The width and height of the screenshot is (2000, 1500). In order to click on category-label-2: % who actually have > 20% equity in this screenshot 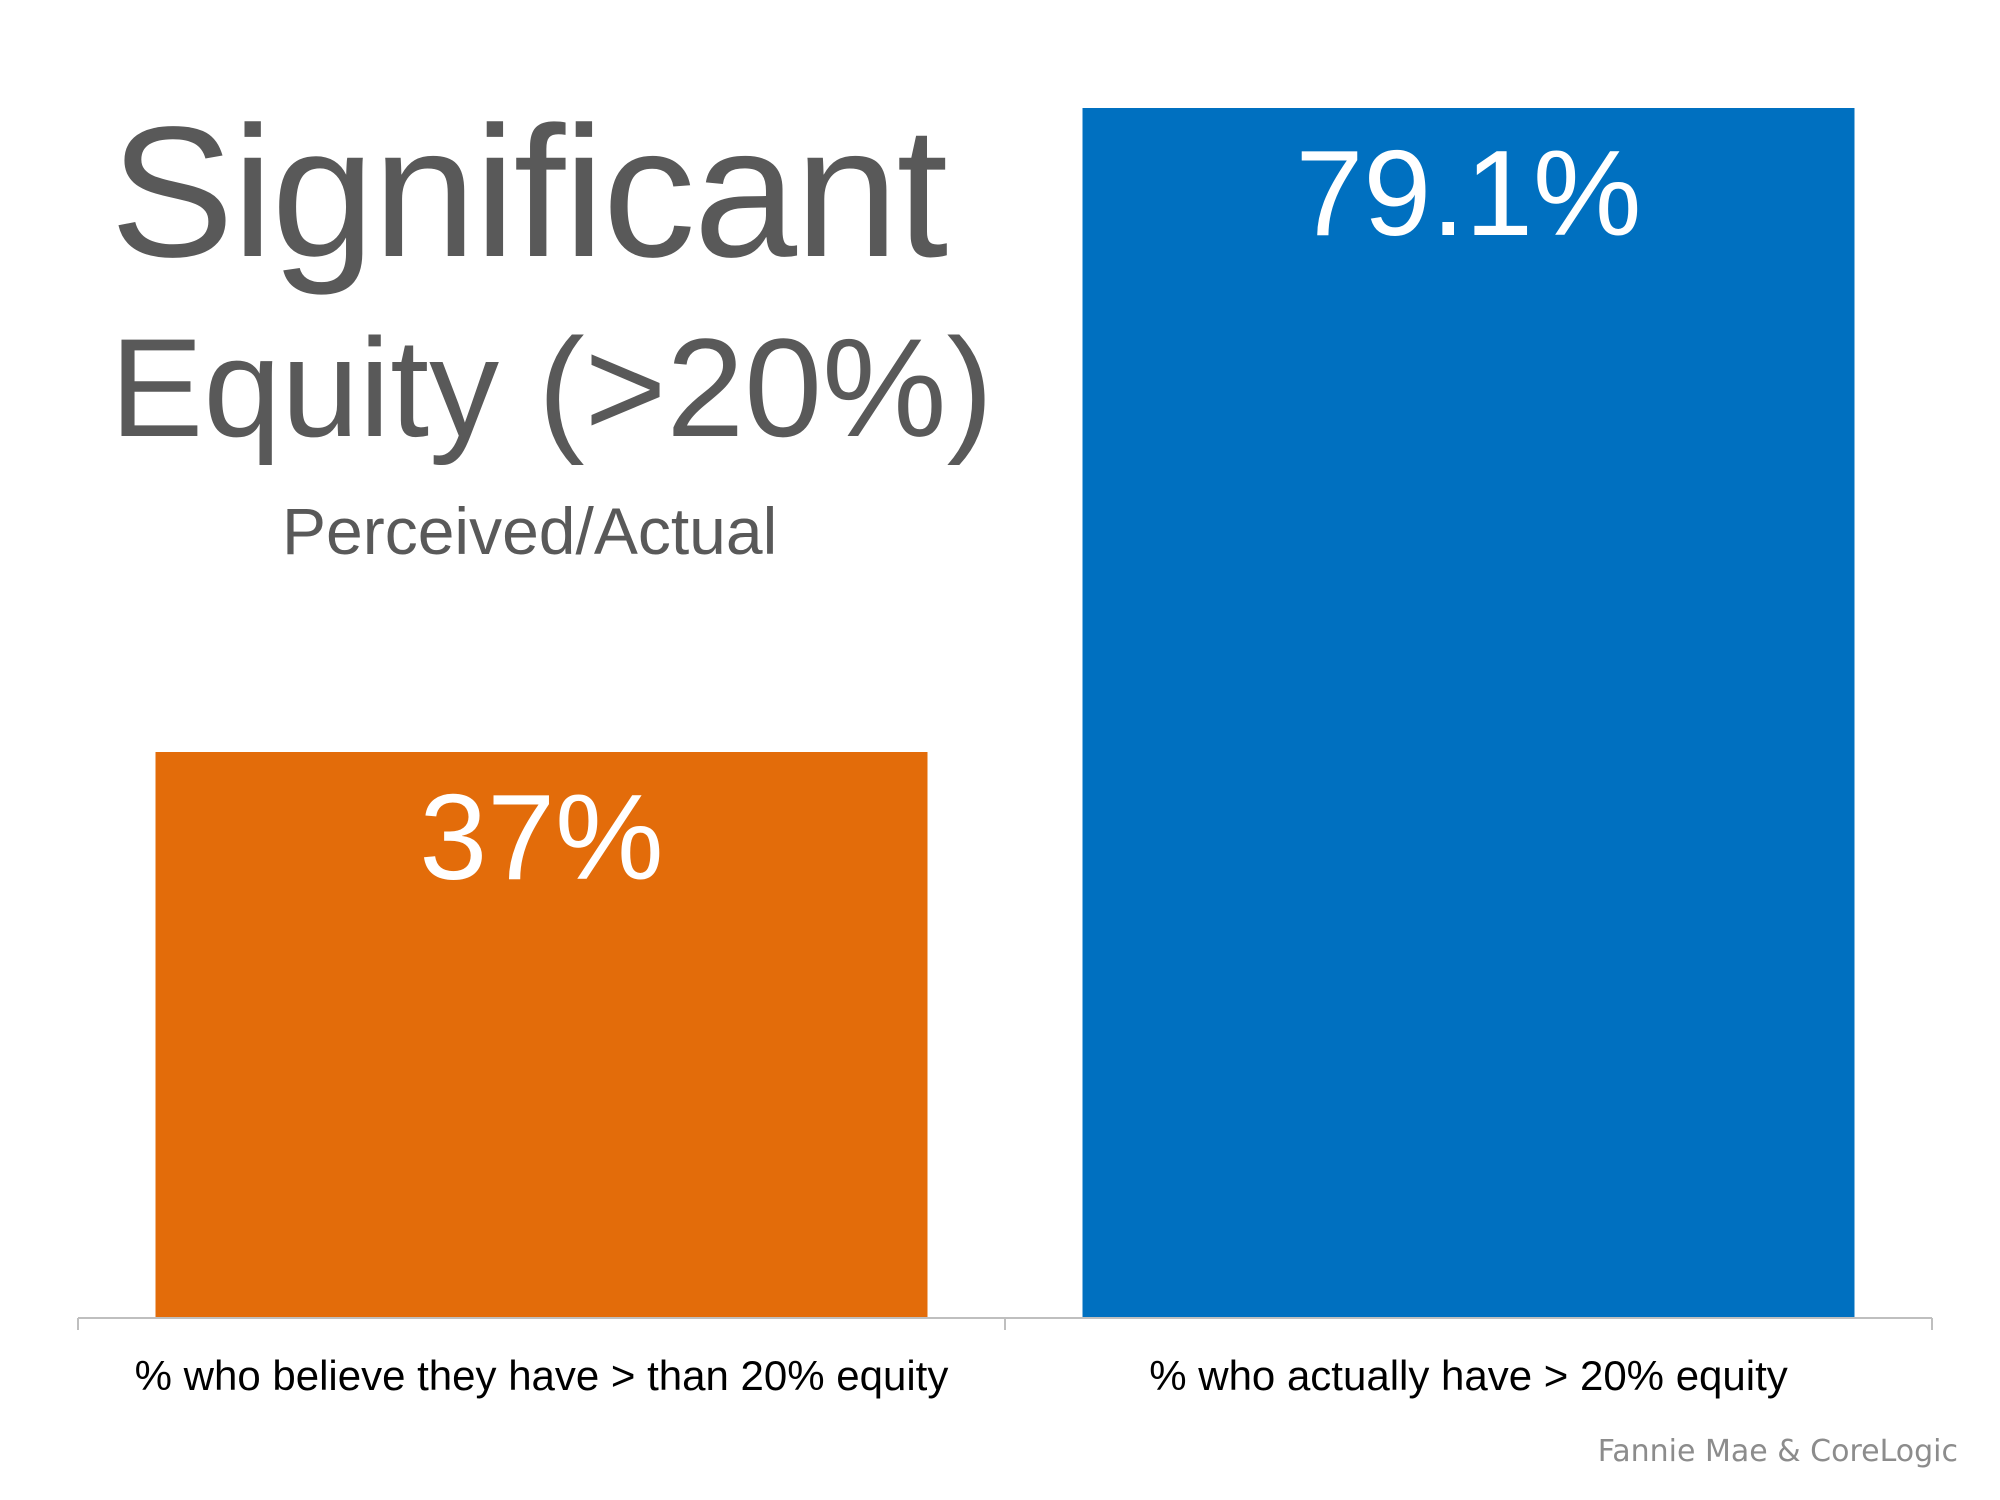, I will do `click(1468, 1375)`.